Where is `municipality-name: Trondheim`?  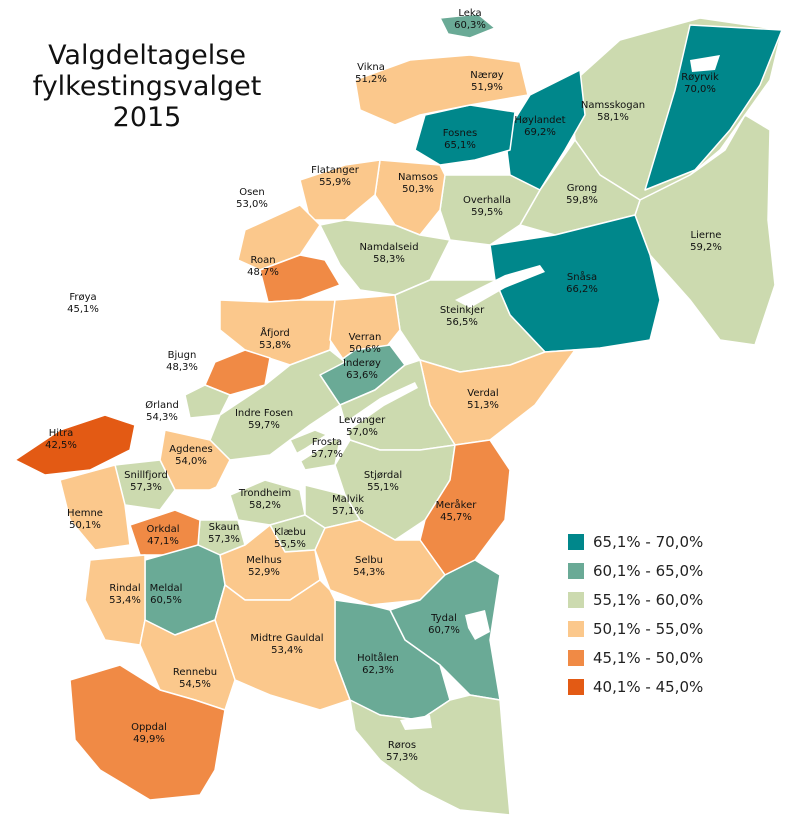
municipality-name: Trondheim is located at coordinates (265, 493).